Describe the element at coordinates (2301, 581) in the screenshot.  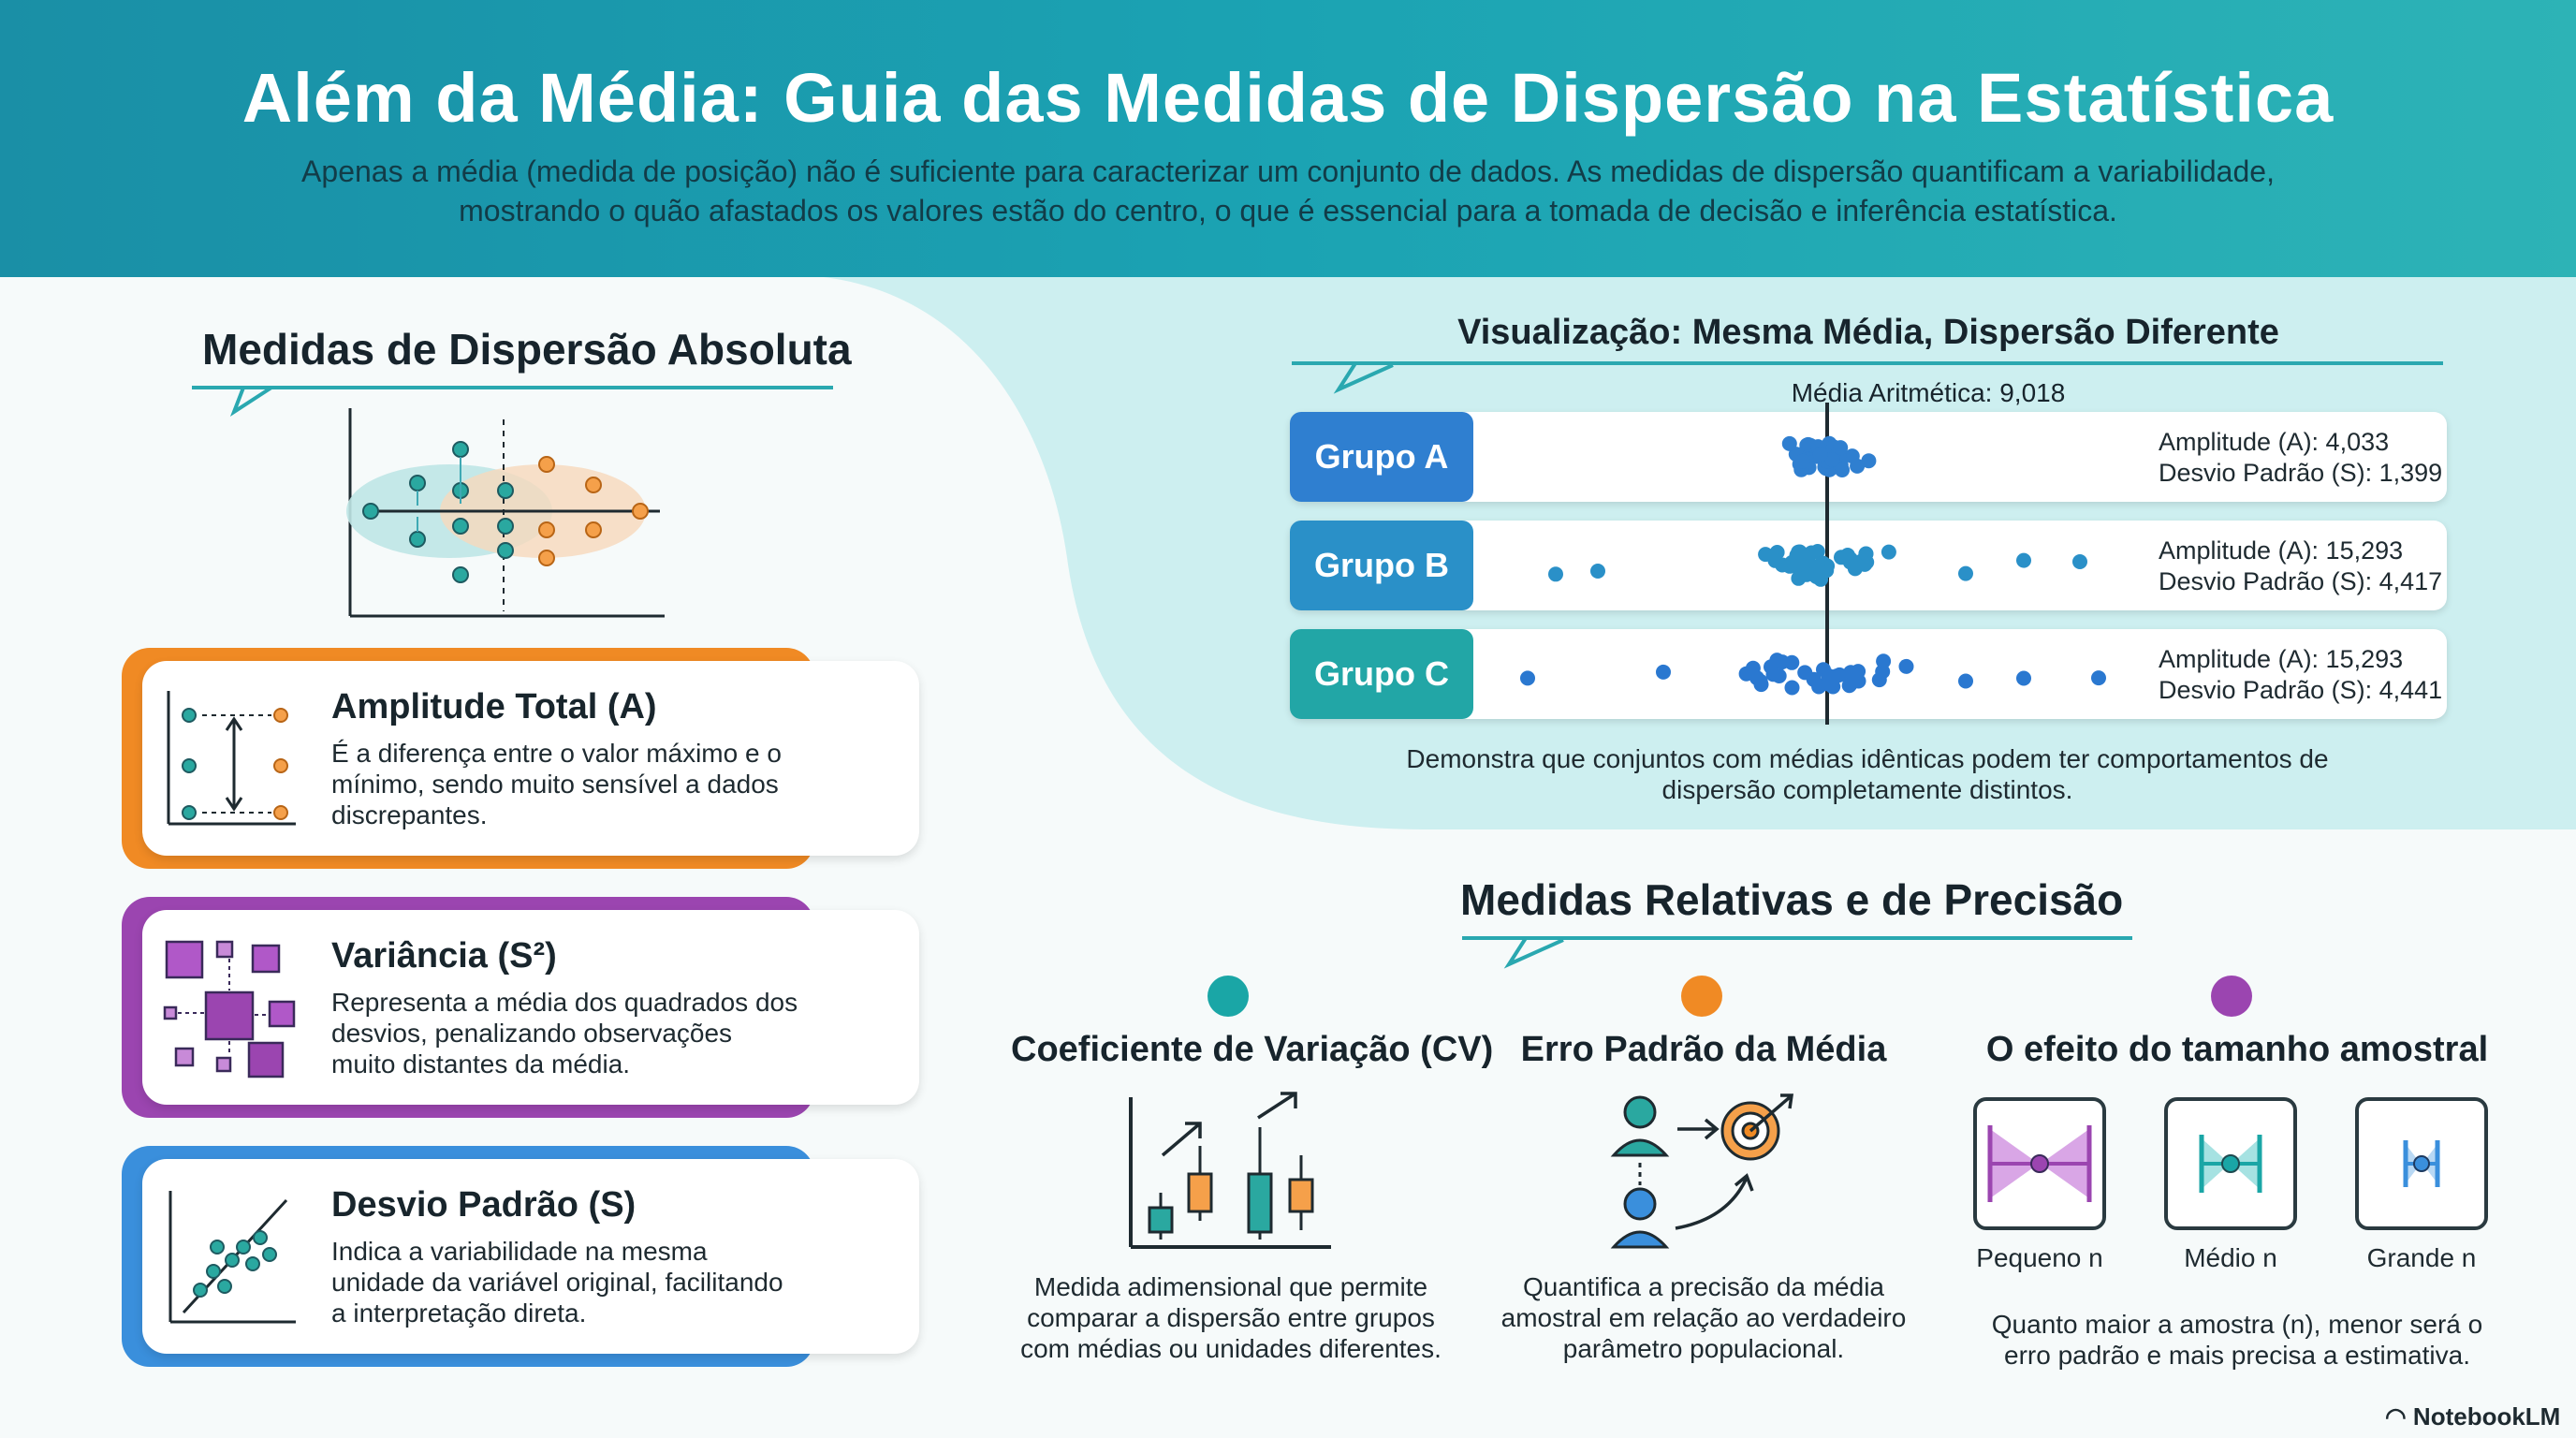
I see `group-b-sd: Desvio Padrão (S): 4,417` at that location.